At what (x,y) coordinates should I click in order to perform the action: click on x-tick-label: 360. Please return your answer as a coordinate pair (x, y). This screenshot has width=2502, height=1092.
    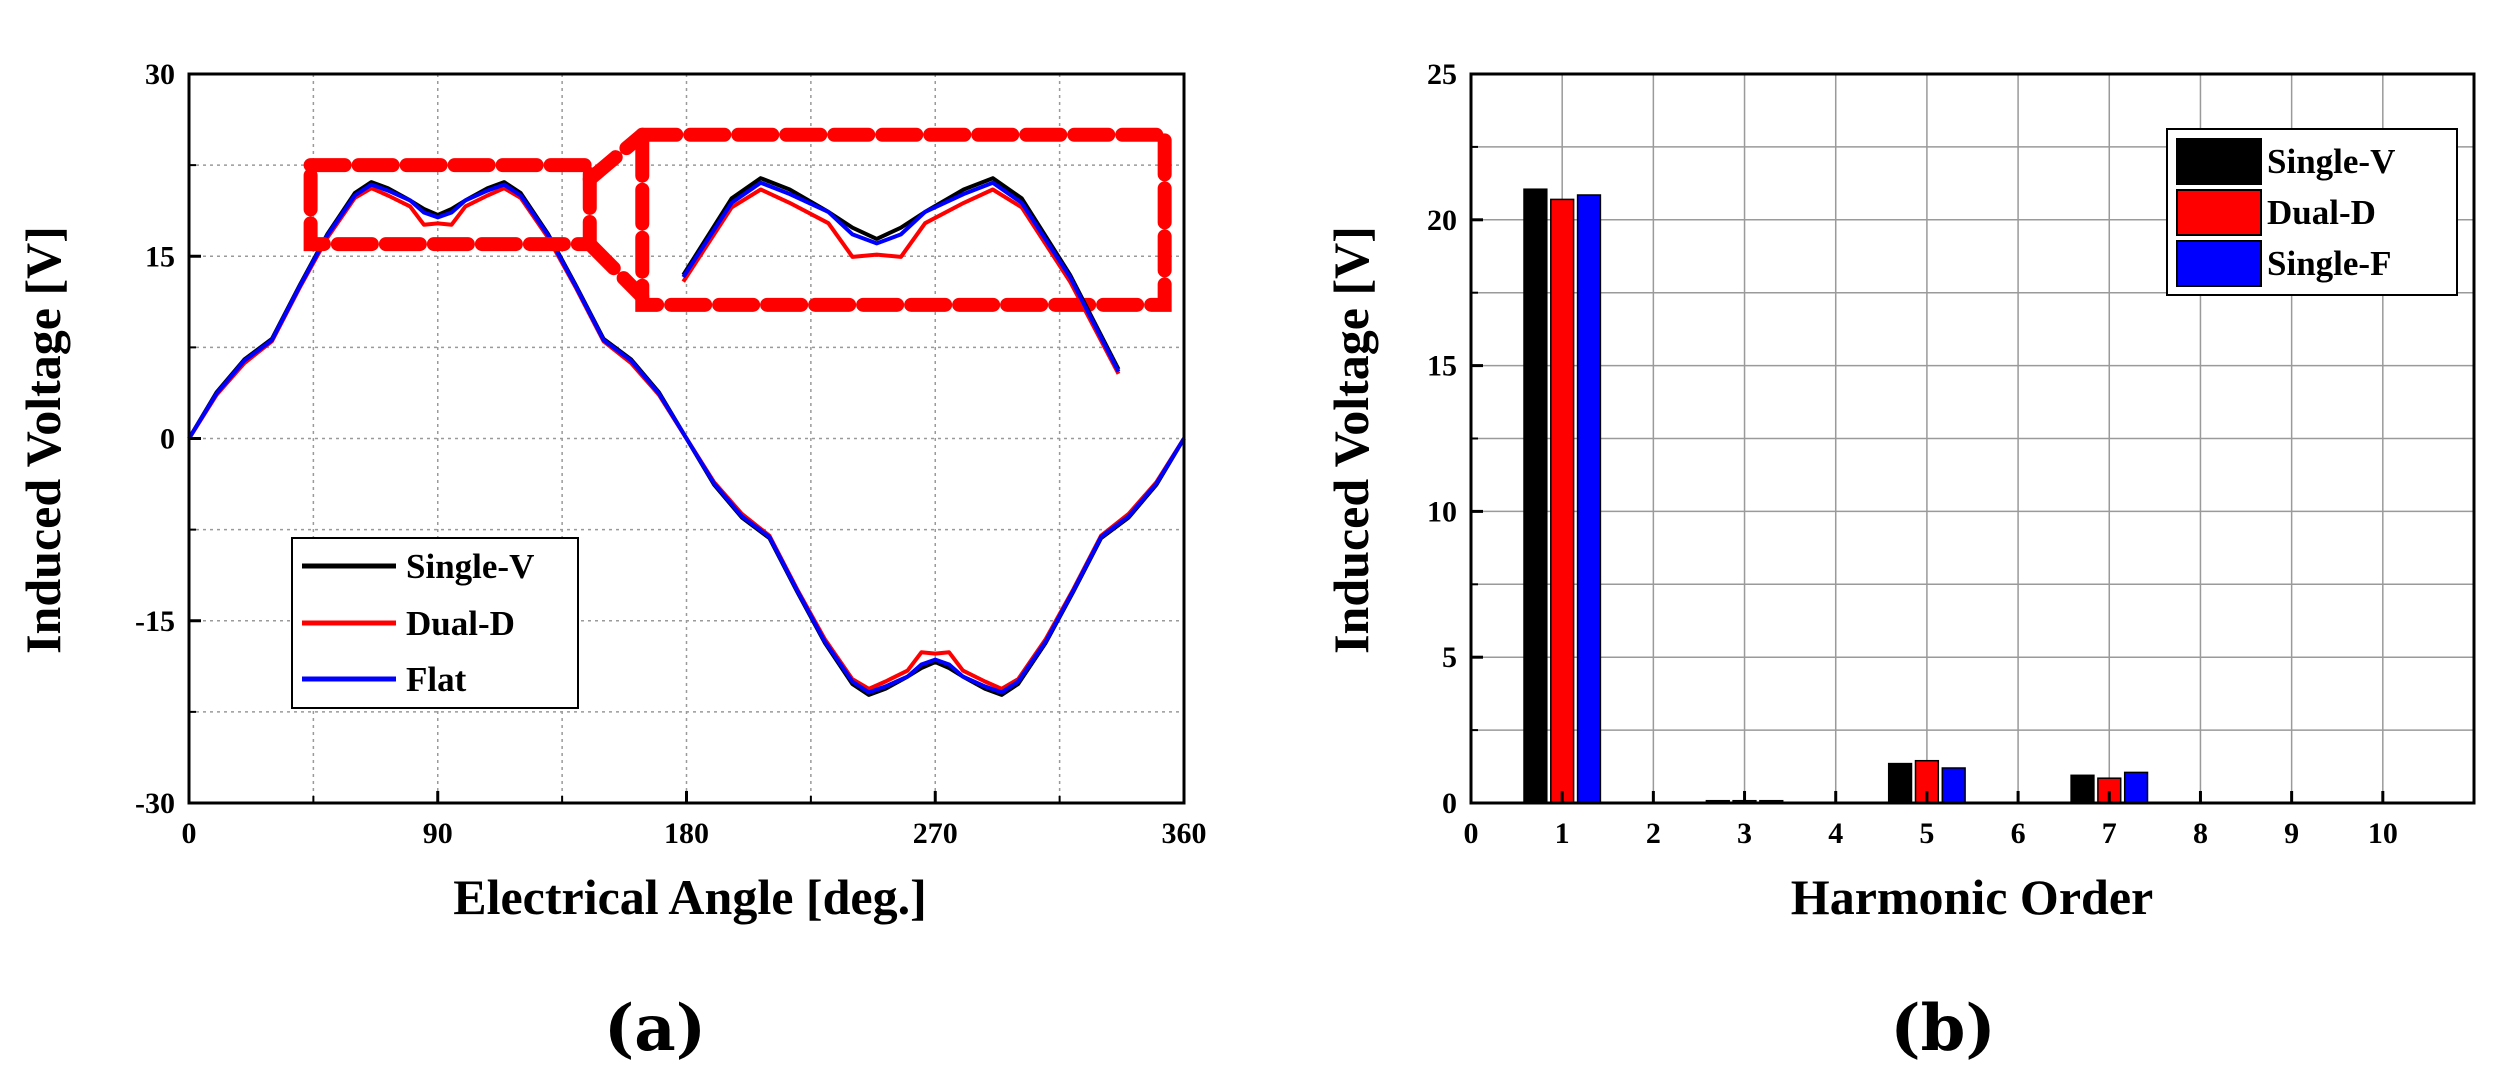
    Looking at the image, I should click on (1184, 833).